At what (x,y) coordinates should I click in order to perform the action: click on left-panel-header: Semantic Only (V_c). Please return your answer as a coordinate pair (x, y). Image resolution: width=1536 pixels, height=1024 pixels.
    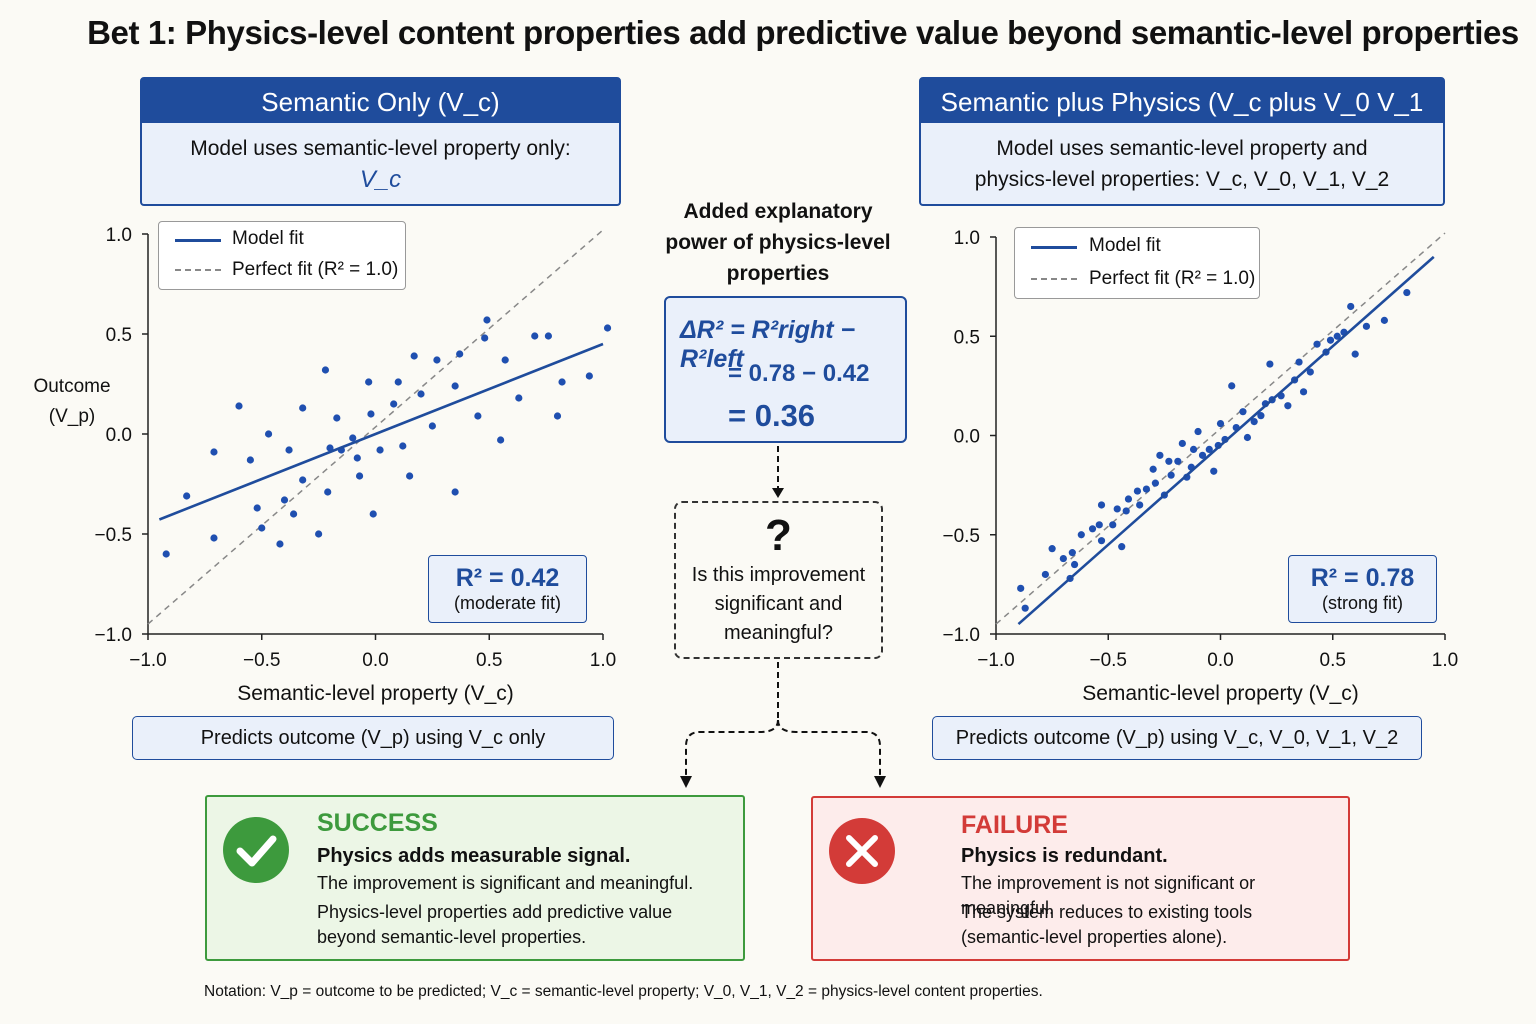
    Looking at the image, I should click on (380, 101).